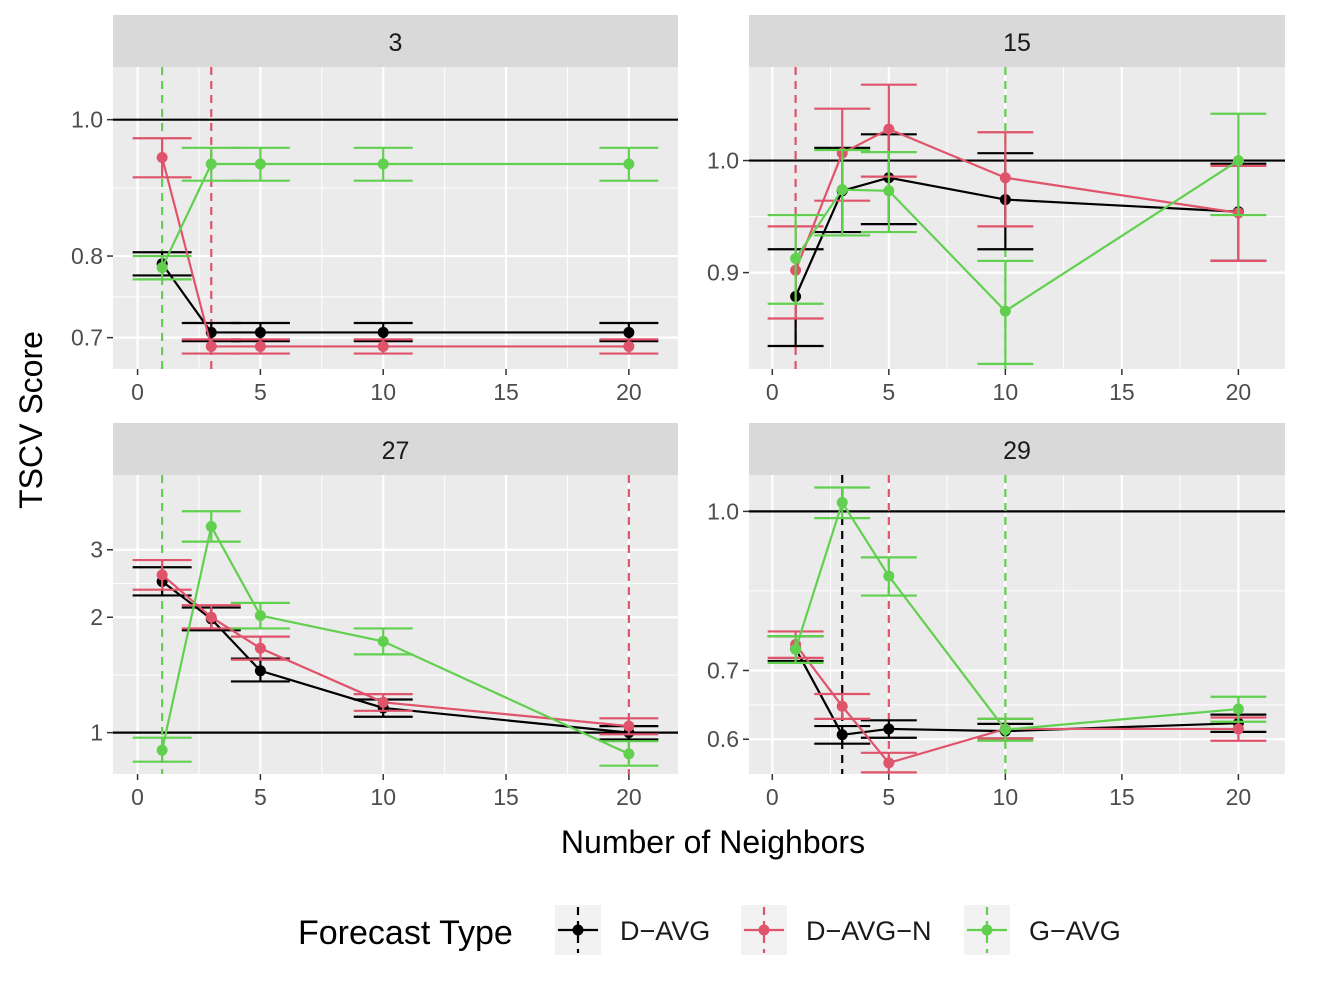 The width and height of the screenshot is (1329, 984). Describe the element at coordinates (96, 733) in the screenshot. I see `y-tick-label: 1` at that location.